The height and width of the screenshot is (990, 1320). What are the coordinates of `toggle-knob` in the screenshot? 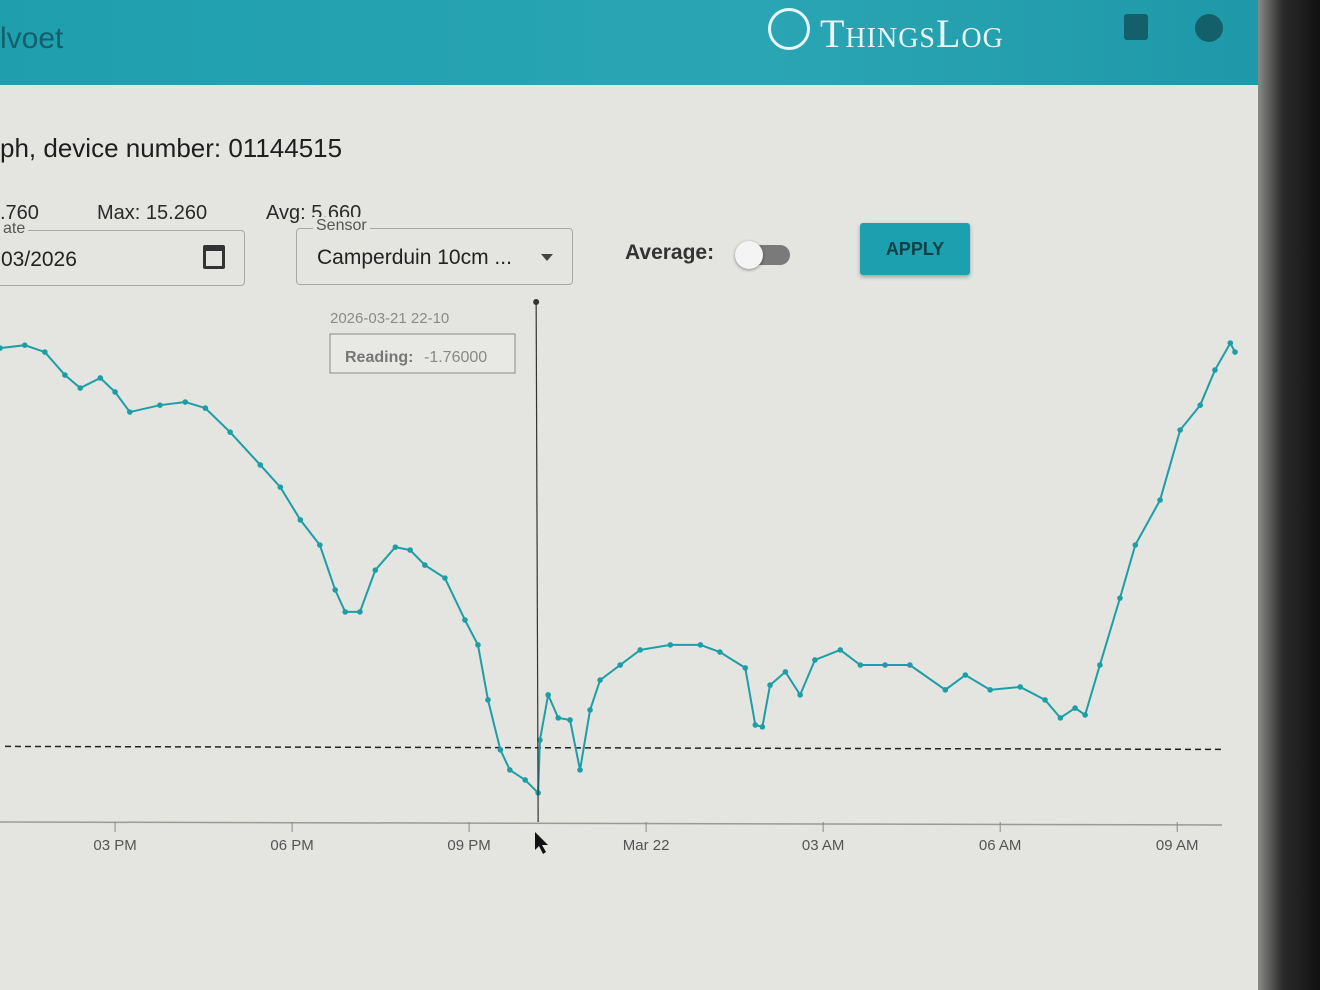 It's located at (749, 255).